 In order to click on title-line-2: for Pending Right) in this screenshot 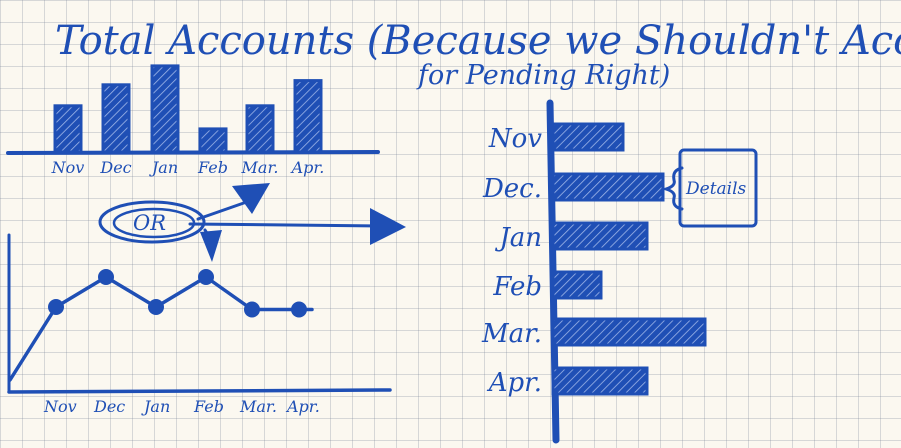, I will do `click(543, 75)`.